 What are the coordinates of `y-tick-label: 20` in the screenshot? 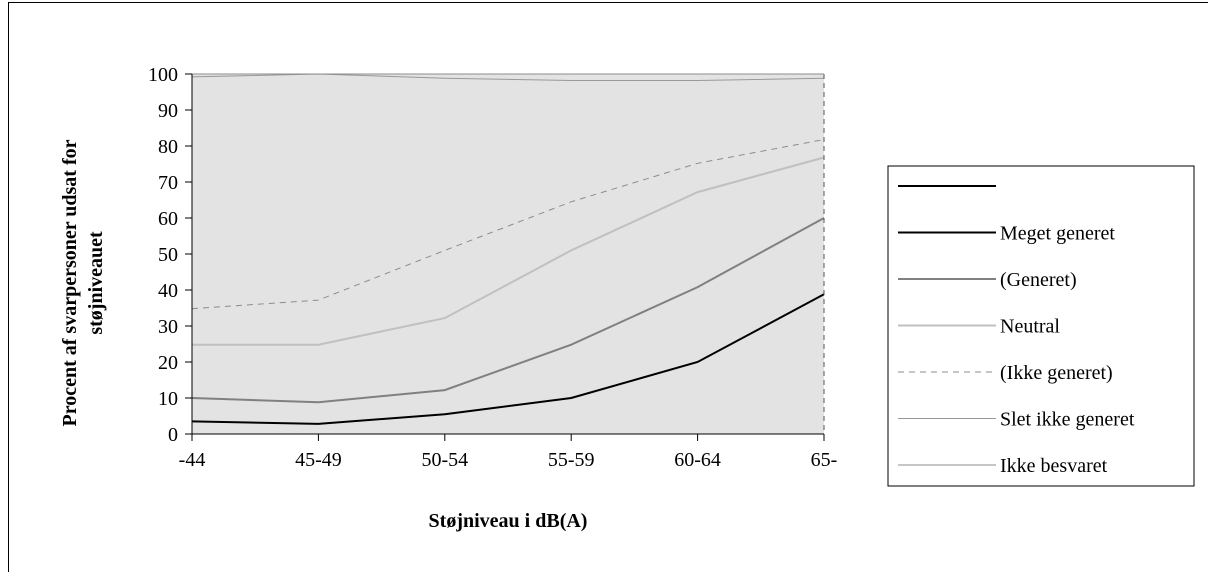 It's located at (168, 363).